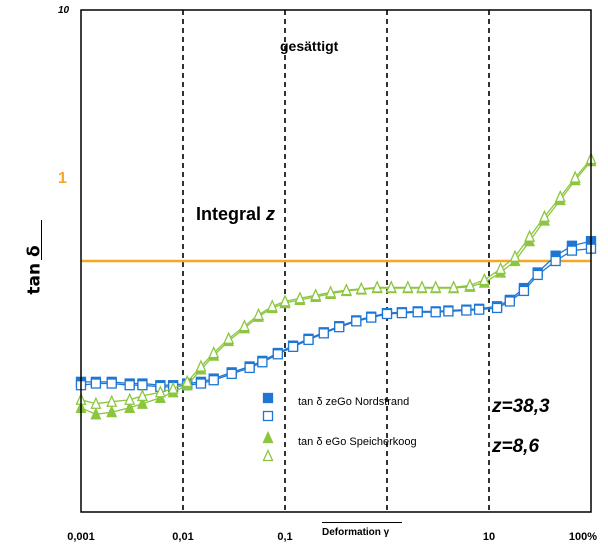 Image resolution: width=608 pixels, height=551 pixels. Describe the element at coordinates (284, 537) in the screenshot. I see `x-tick-label: 0,1` at that location.